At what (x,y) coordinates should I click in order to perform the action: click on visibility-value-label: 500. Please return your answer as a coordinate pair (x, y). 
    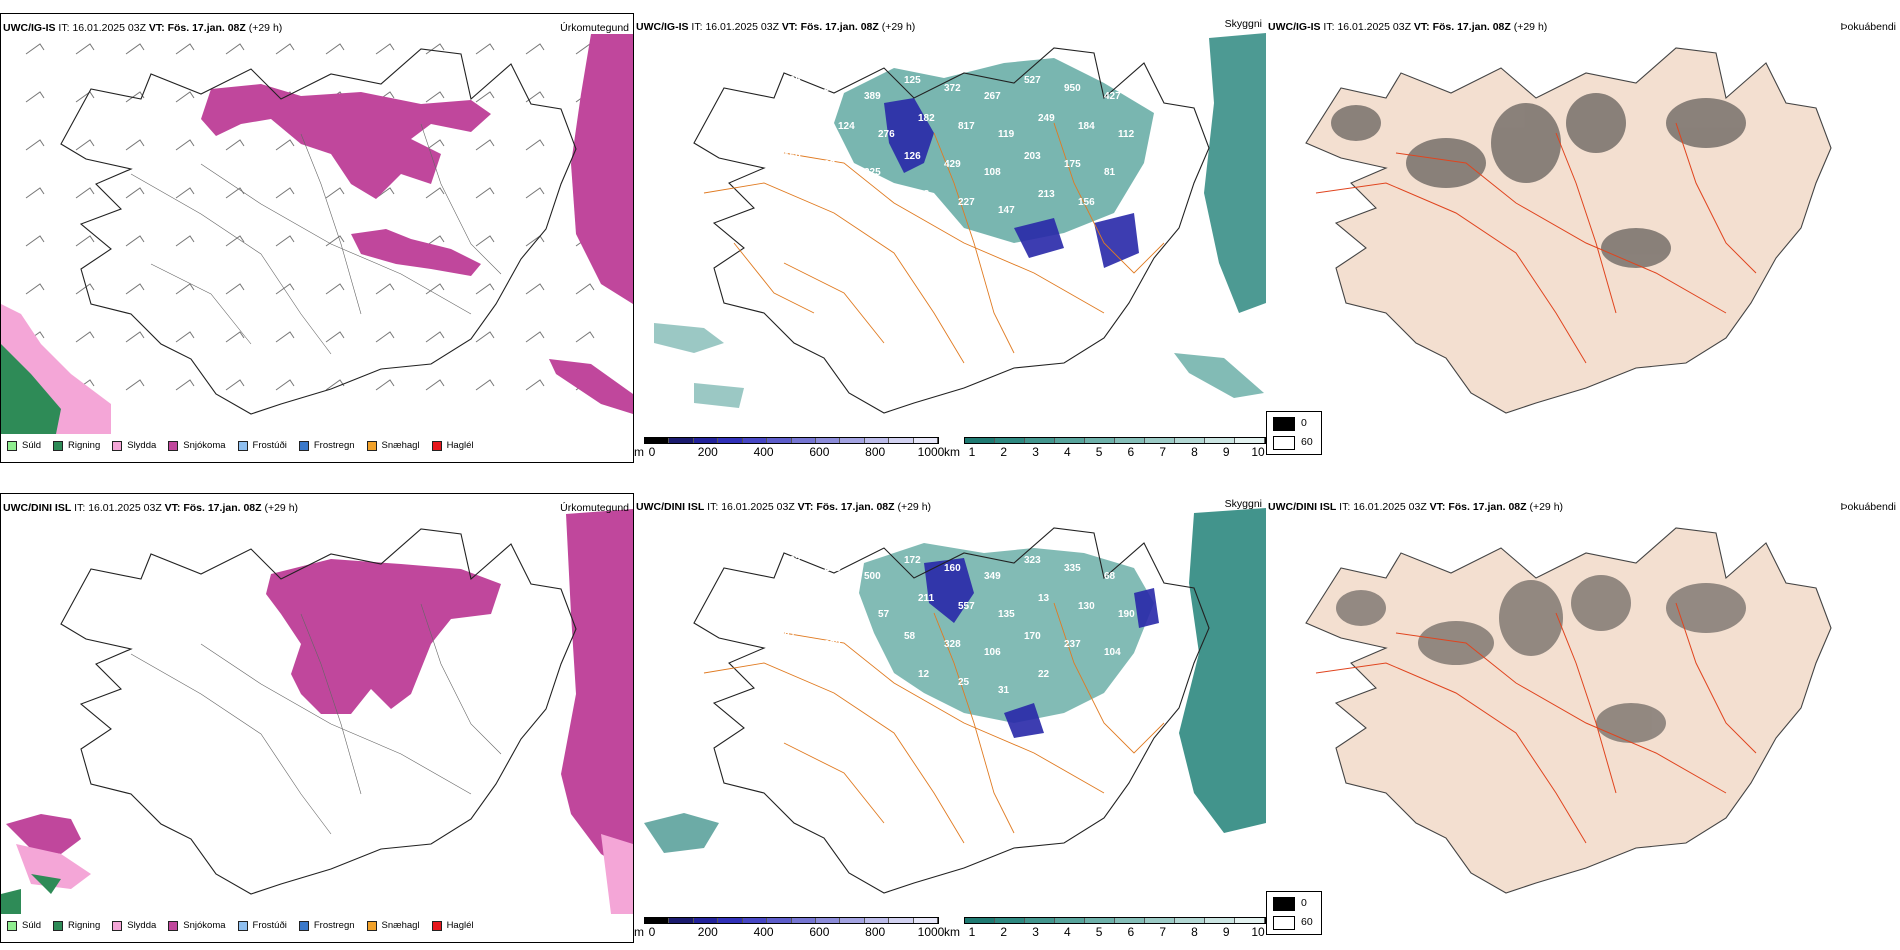
    Looking at the image, I should click on (872, 576).